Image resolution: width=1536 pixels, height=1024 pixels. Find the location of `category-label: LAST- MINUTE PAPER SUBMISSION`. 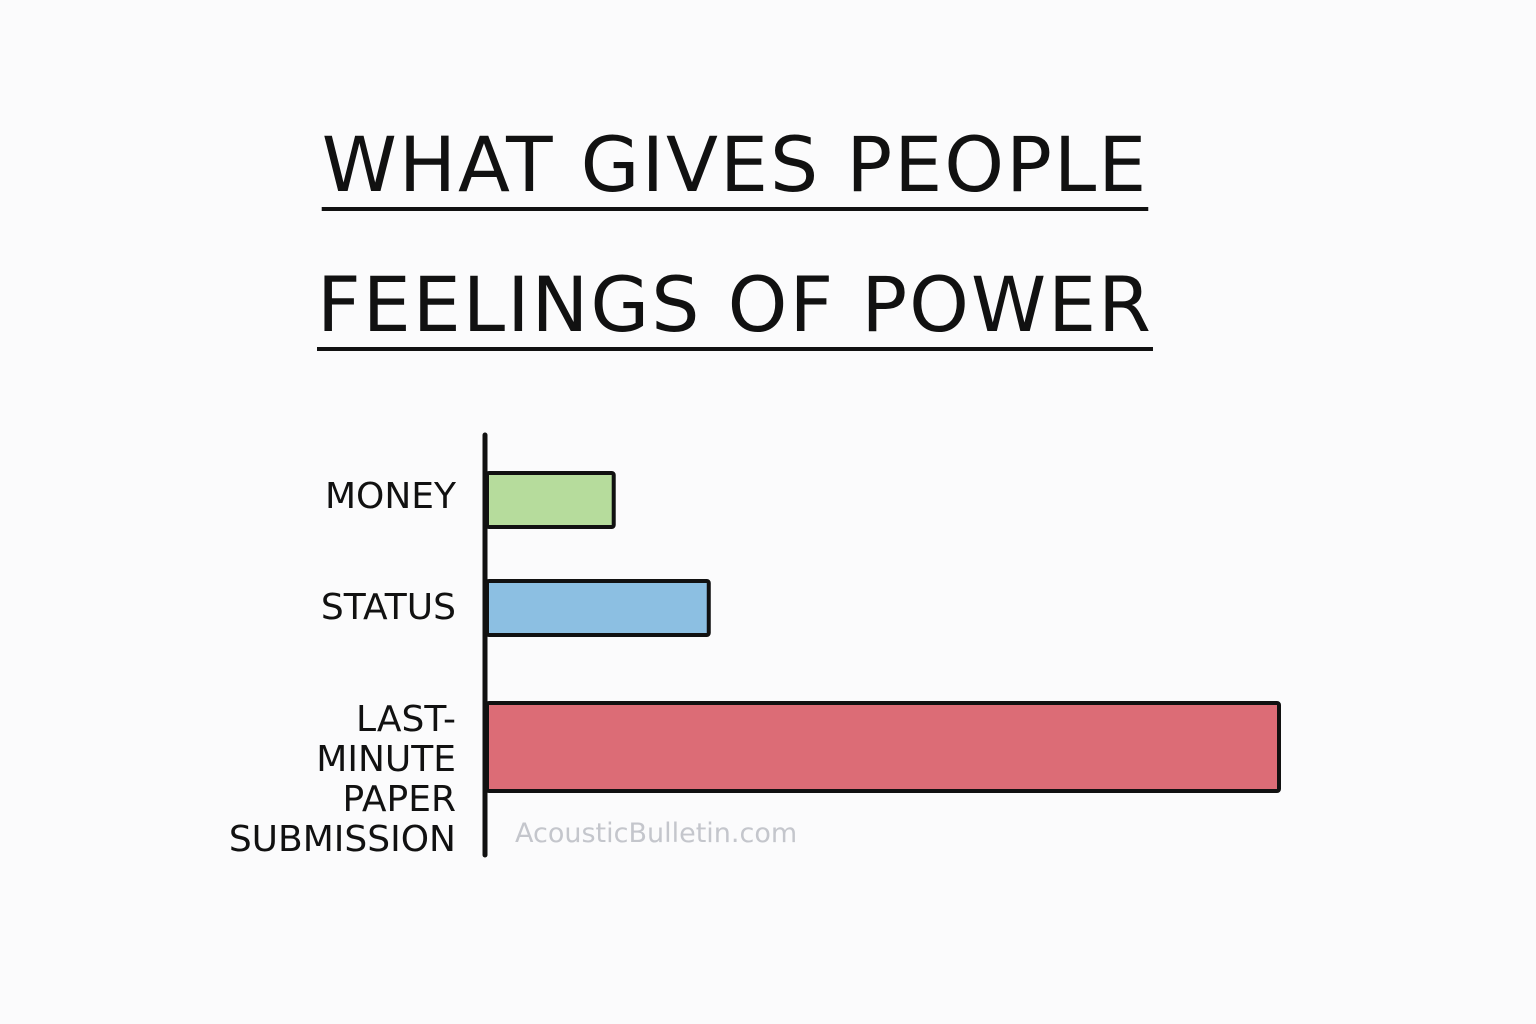

category-label: LAST- MINUTE PAPER SUBMISSION is located at coordinates (342, 779).